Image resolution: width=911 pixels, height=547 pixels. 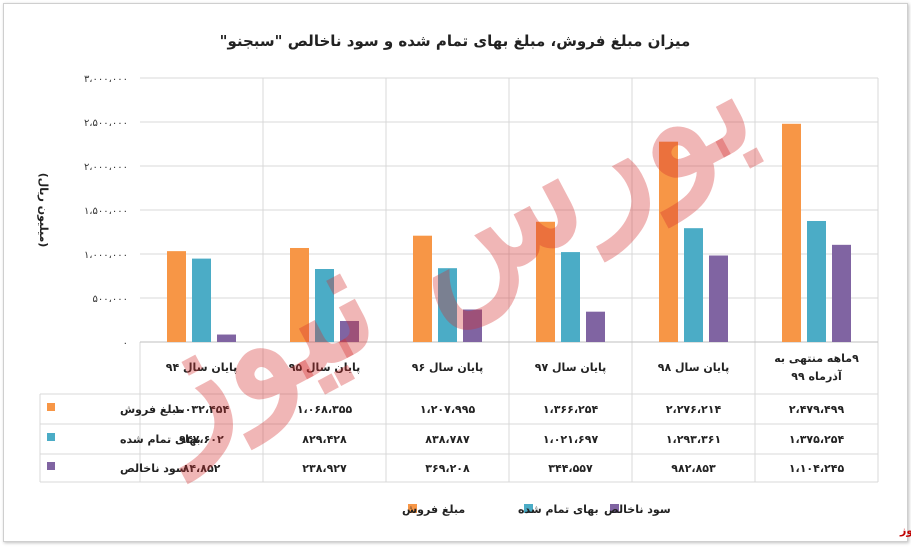 I want to click on category-label: پایان سال ۹۶, so click(x=448, y=367).